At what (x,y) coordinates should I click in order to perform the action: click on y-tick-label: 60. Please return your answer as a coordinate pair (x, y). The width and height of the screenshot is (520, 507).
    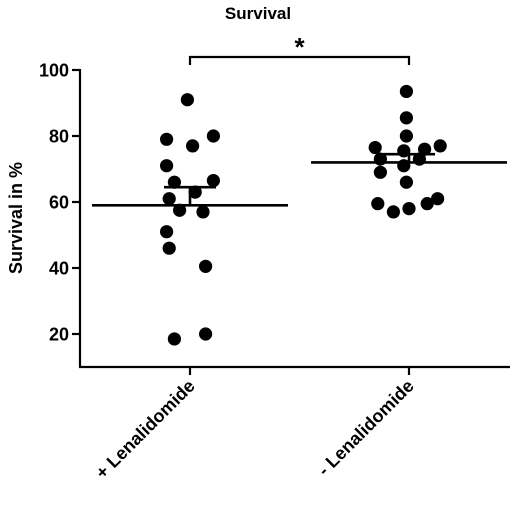
    Looking at the image, I should click on (59, 203).